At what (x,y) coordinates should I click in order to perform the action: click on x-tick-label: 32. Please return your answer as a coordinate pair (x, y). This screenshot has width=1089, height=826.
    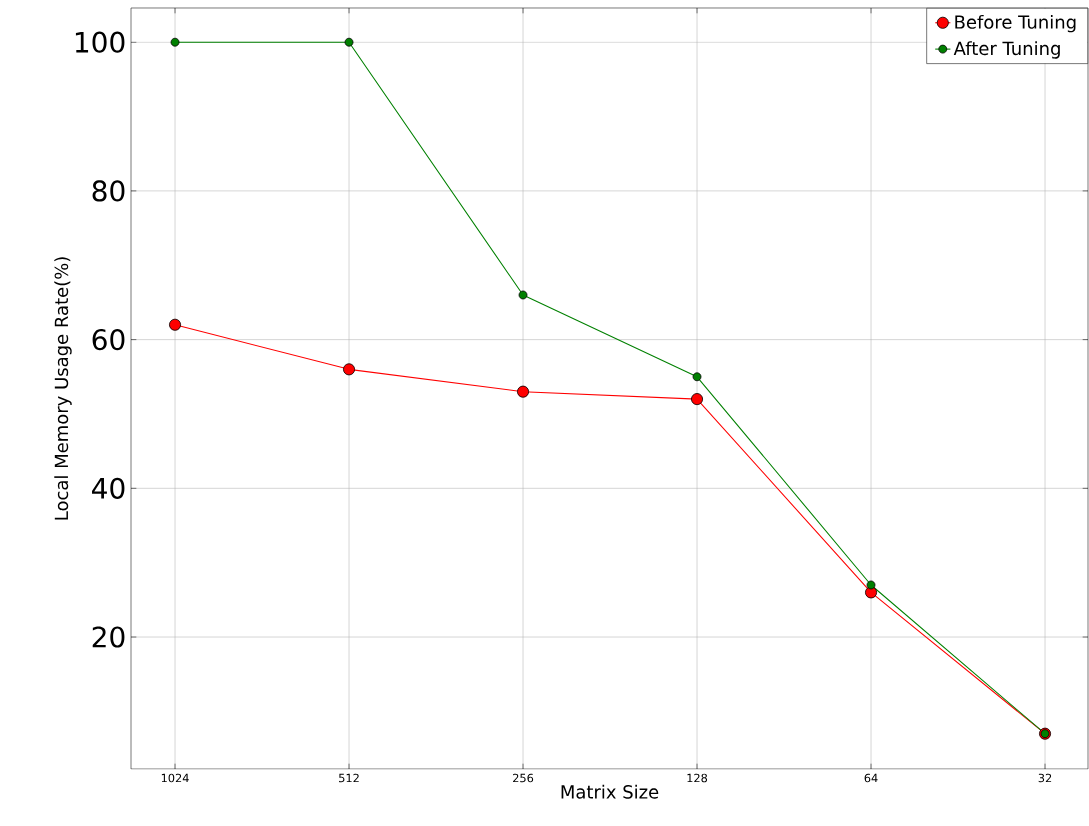
    Looking at the image, I should click on (1045, 778).